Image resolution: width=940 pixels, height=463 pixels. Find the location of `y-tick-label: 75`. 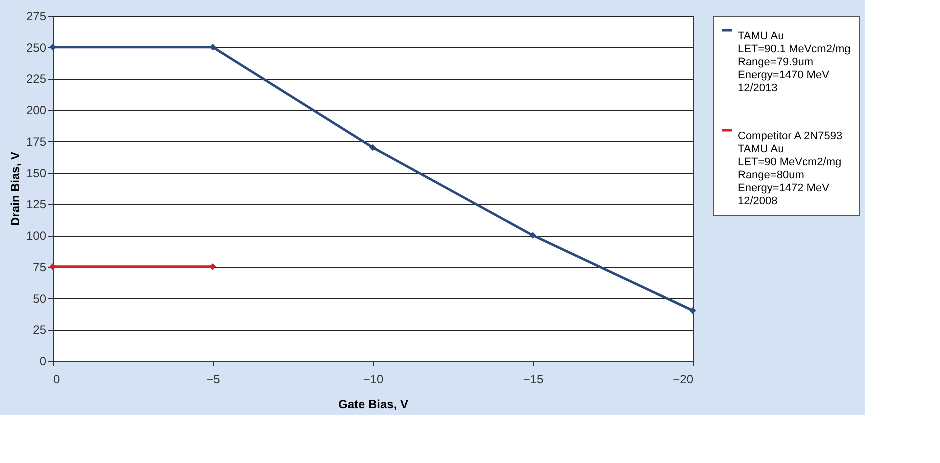

y-tick-label: 75 is located at coordinates (40, 267).